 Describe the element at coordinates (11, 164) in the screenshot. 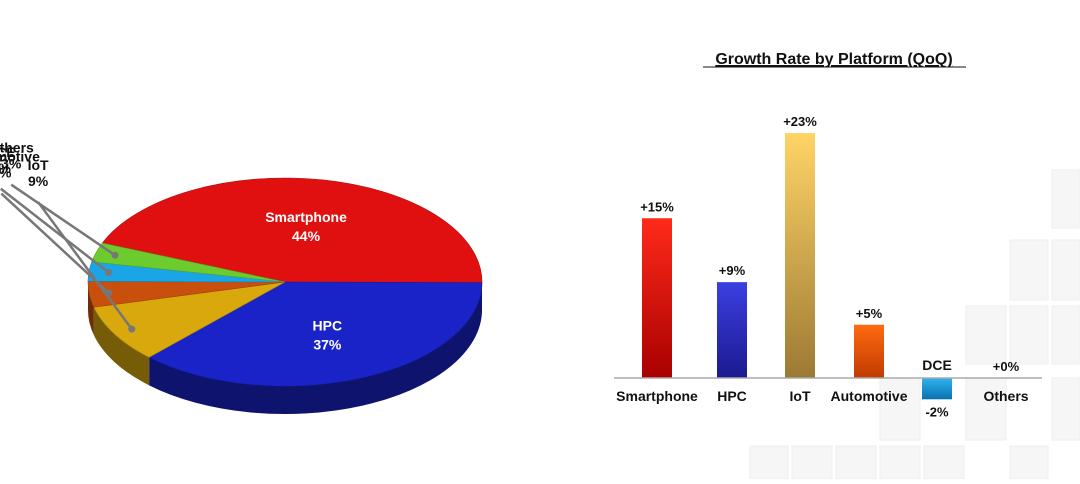

I see `pie-value-others: 3%` at that location.